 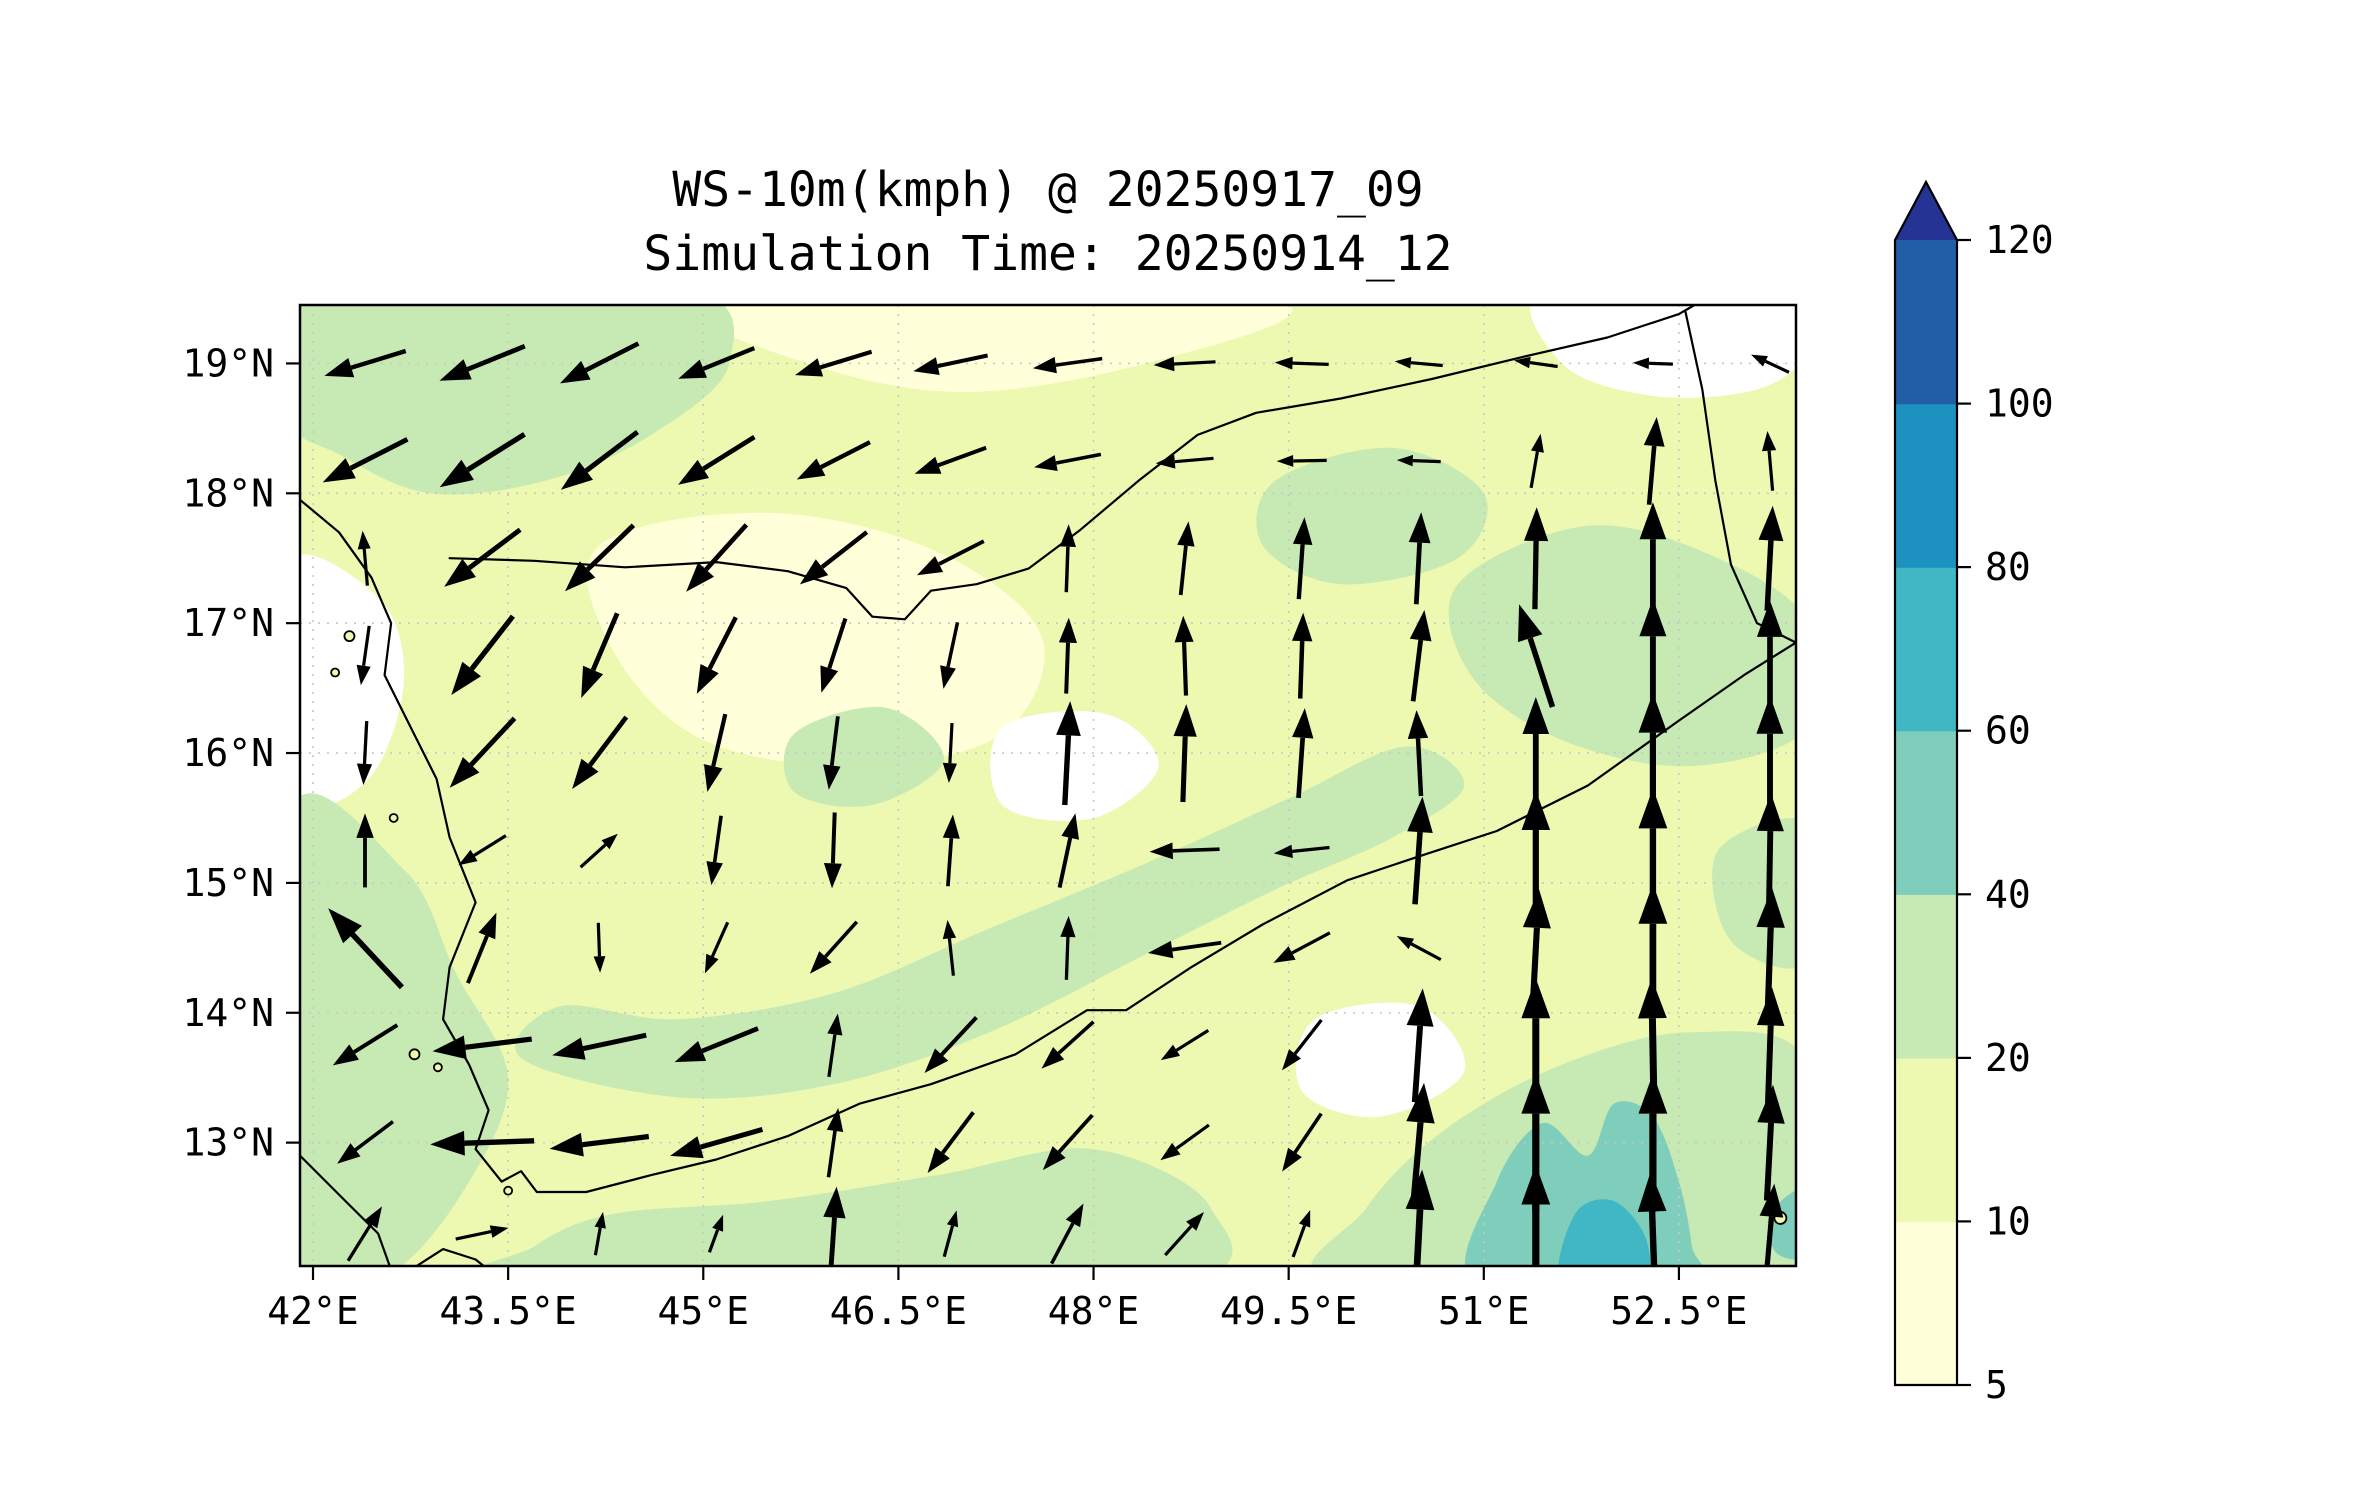 I want to click on y-tick-label: 13°N, so click(x=228, y=1143).